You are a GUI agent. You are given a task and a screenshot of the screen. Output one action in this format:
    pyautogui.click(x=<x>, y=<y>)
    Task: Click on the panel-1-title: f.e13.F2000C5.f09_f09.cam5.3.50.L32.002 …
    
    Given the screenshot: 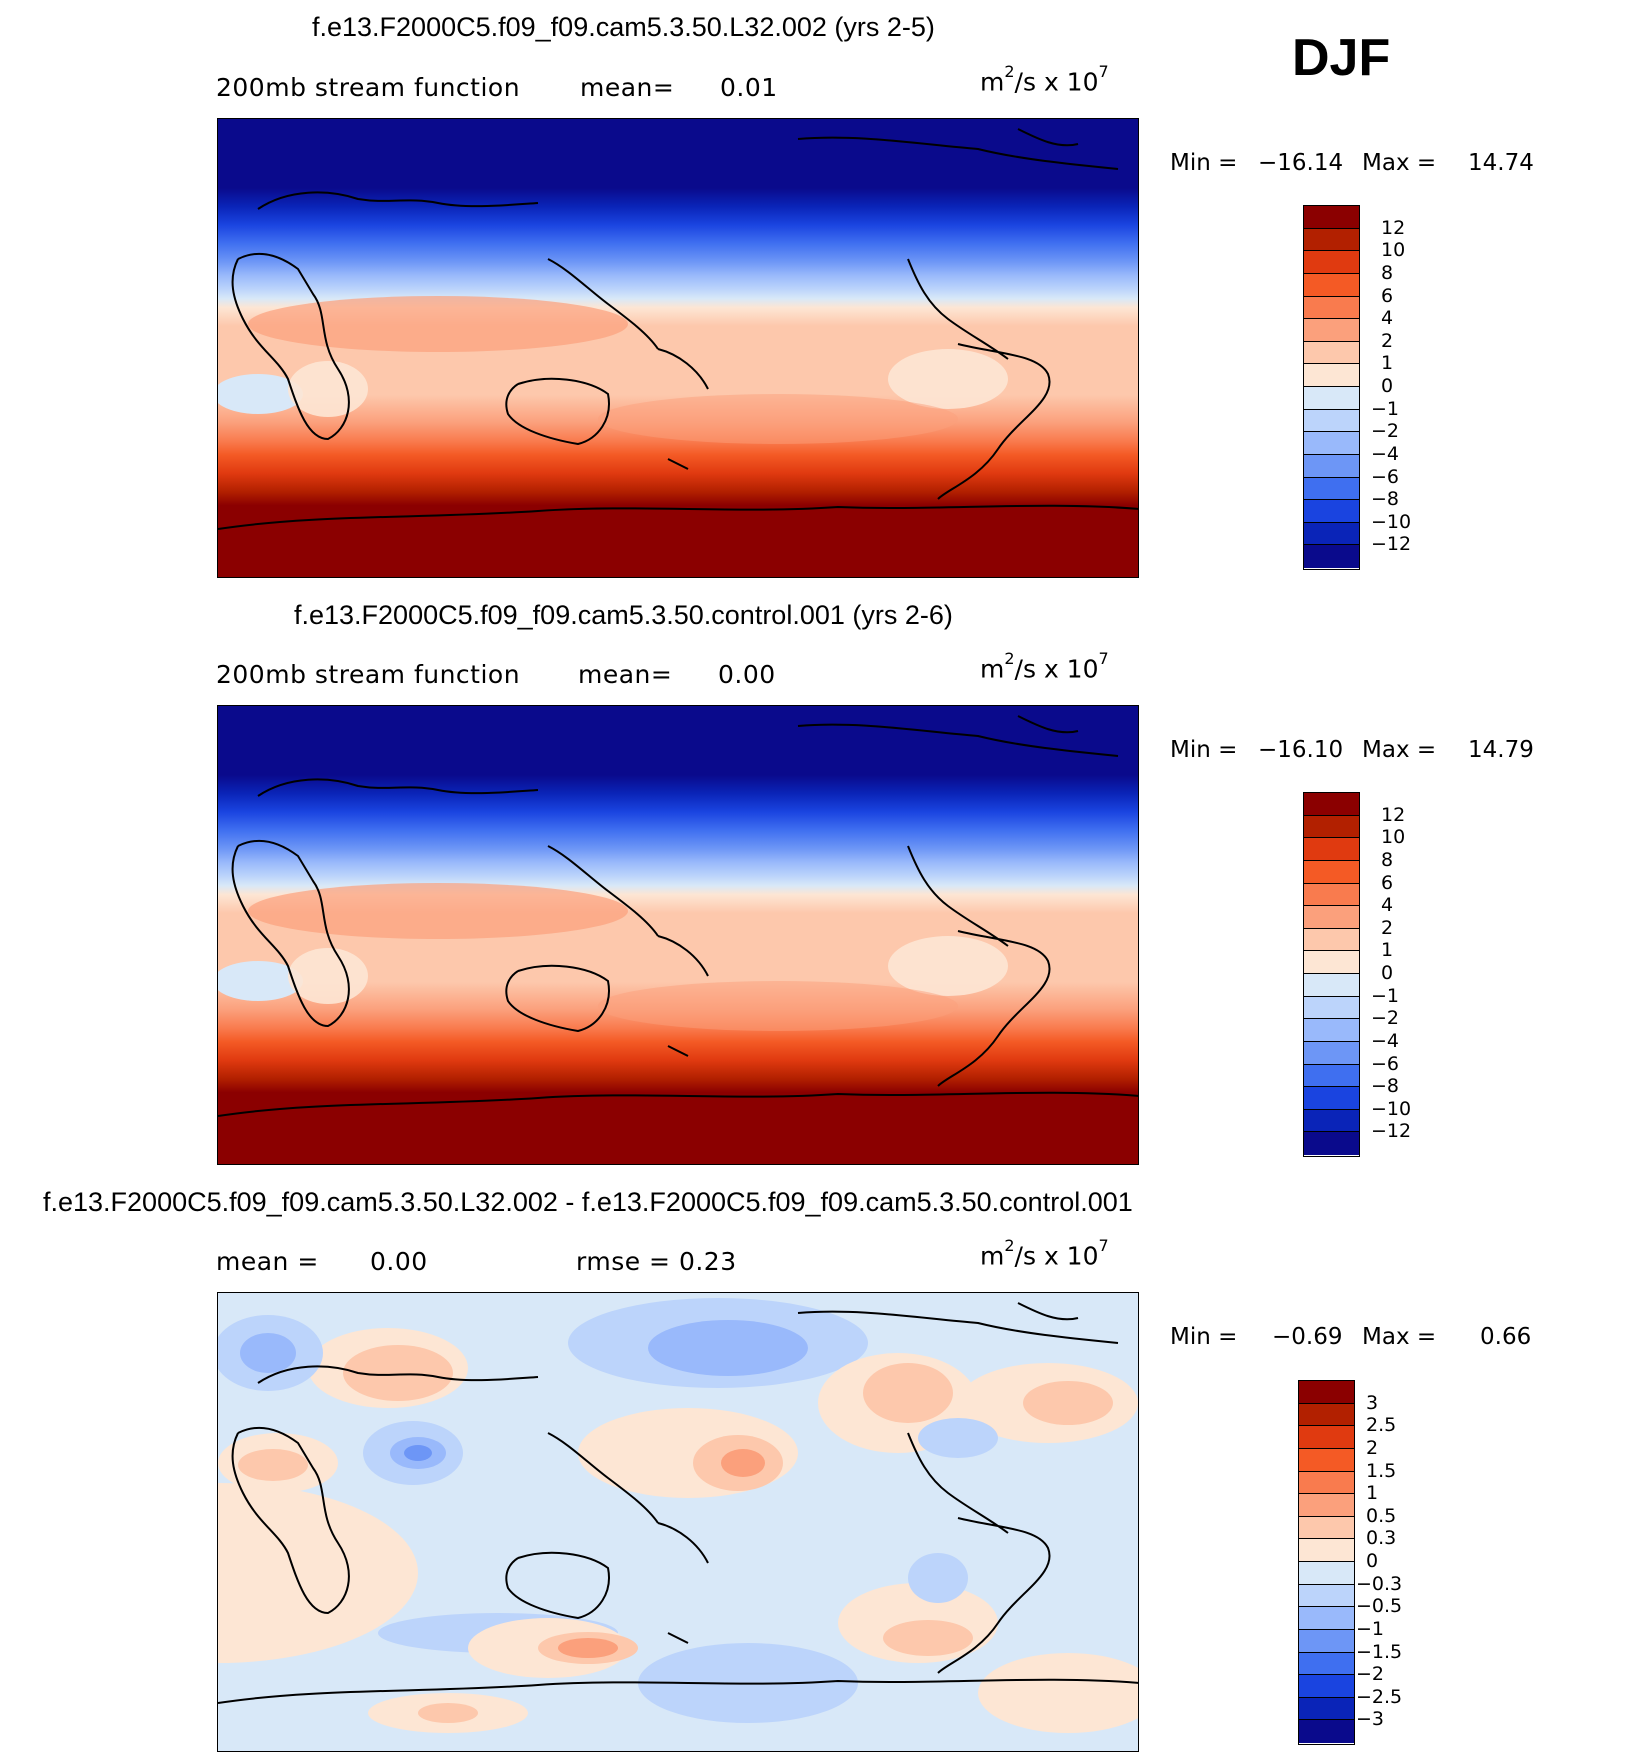 What is the action you would take?
    pyautogui.click(x=623, y=27)
    